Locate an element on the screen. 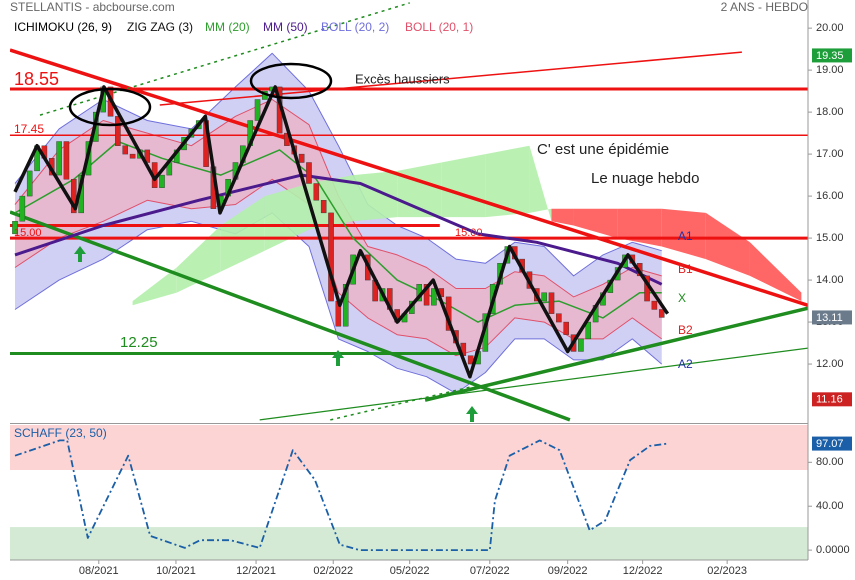  legend-entry: ICHIMOKU (26, 9) is located at coordinates (63, 27).